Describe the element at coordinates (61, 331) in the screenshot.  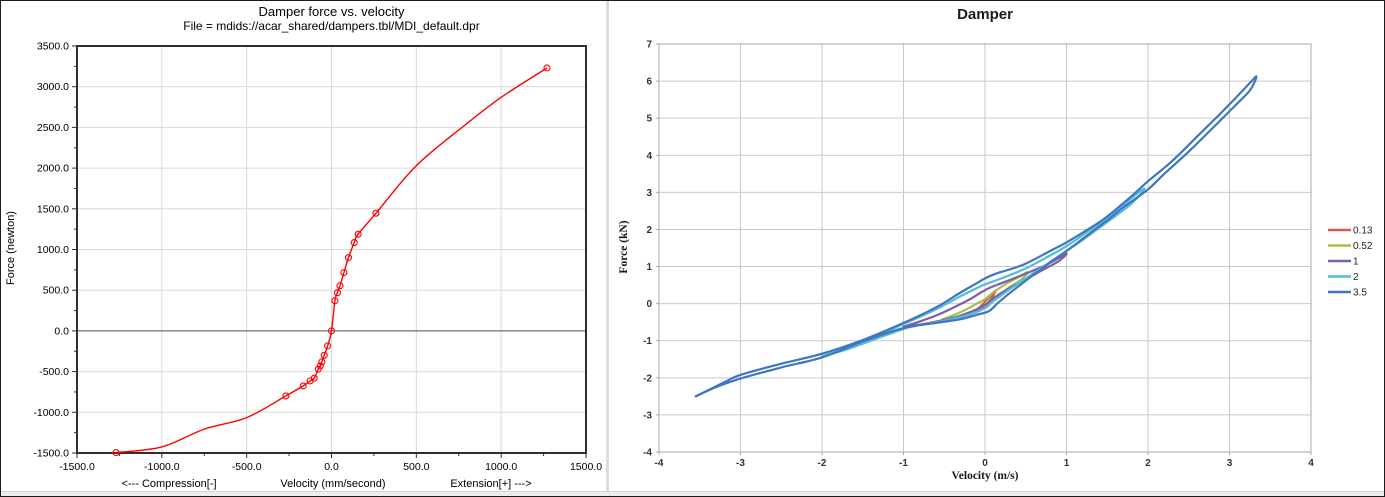
I see `y-tick-label: 0.0` at that location.